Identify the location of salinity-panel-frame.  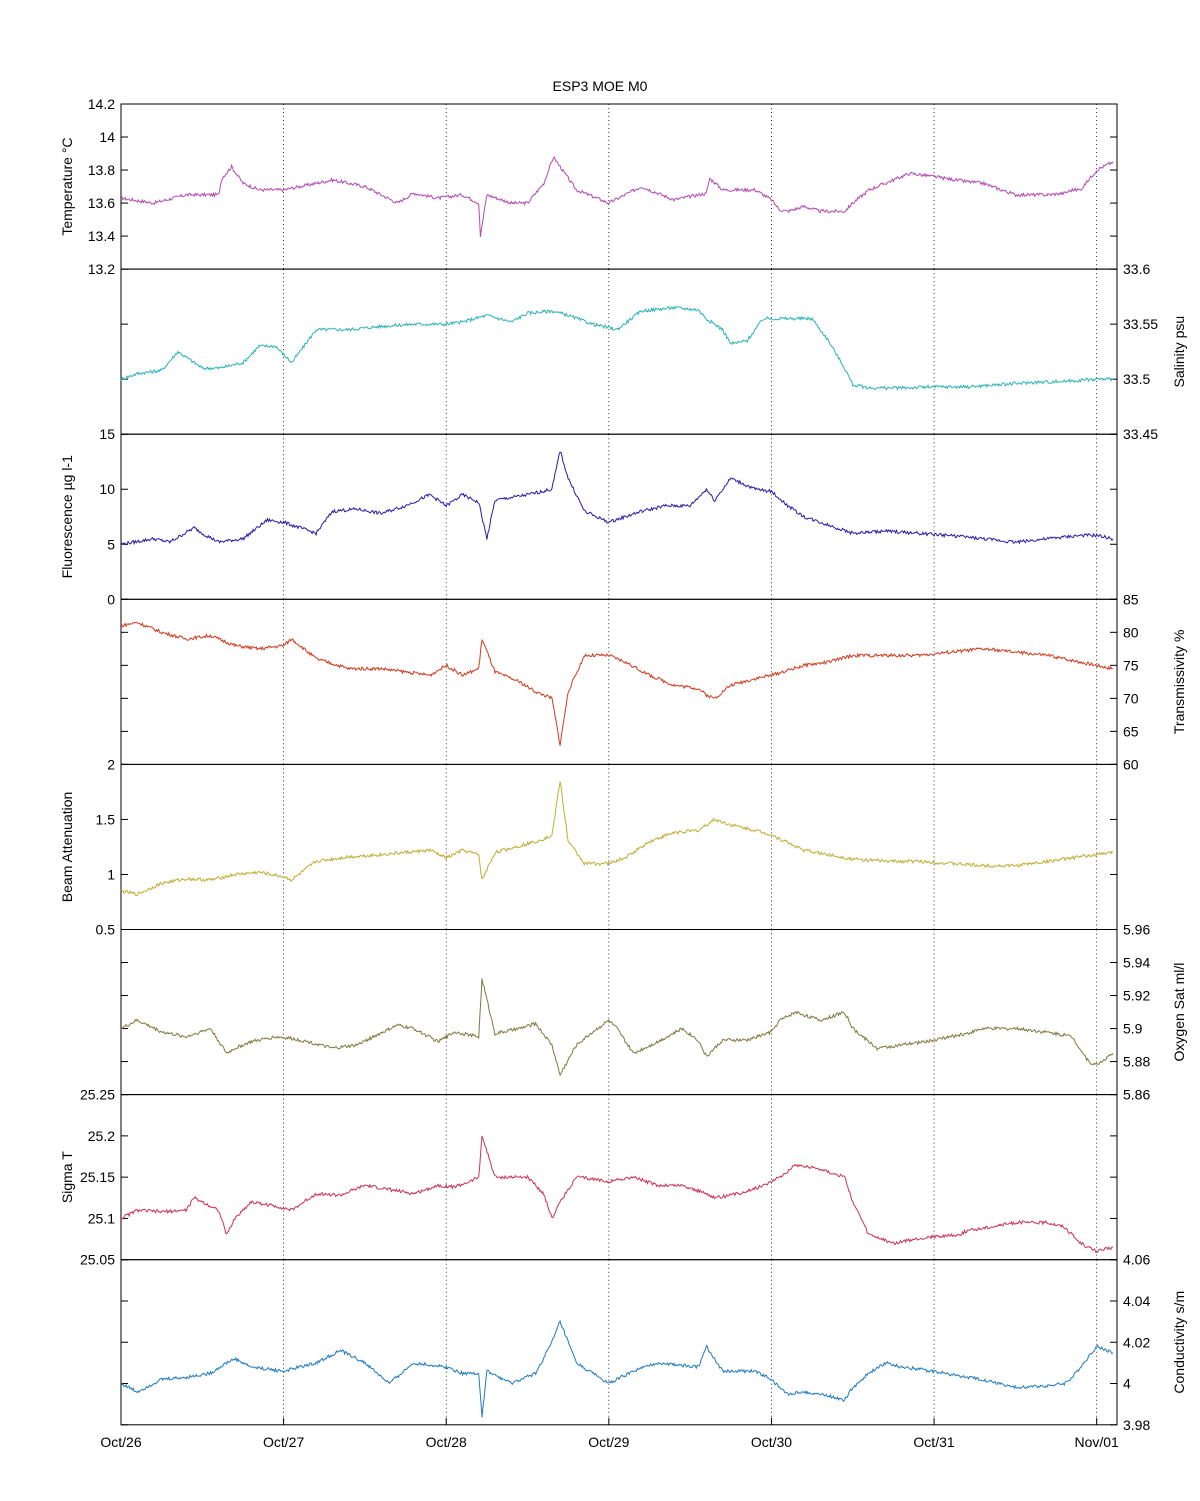
(619, 351).